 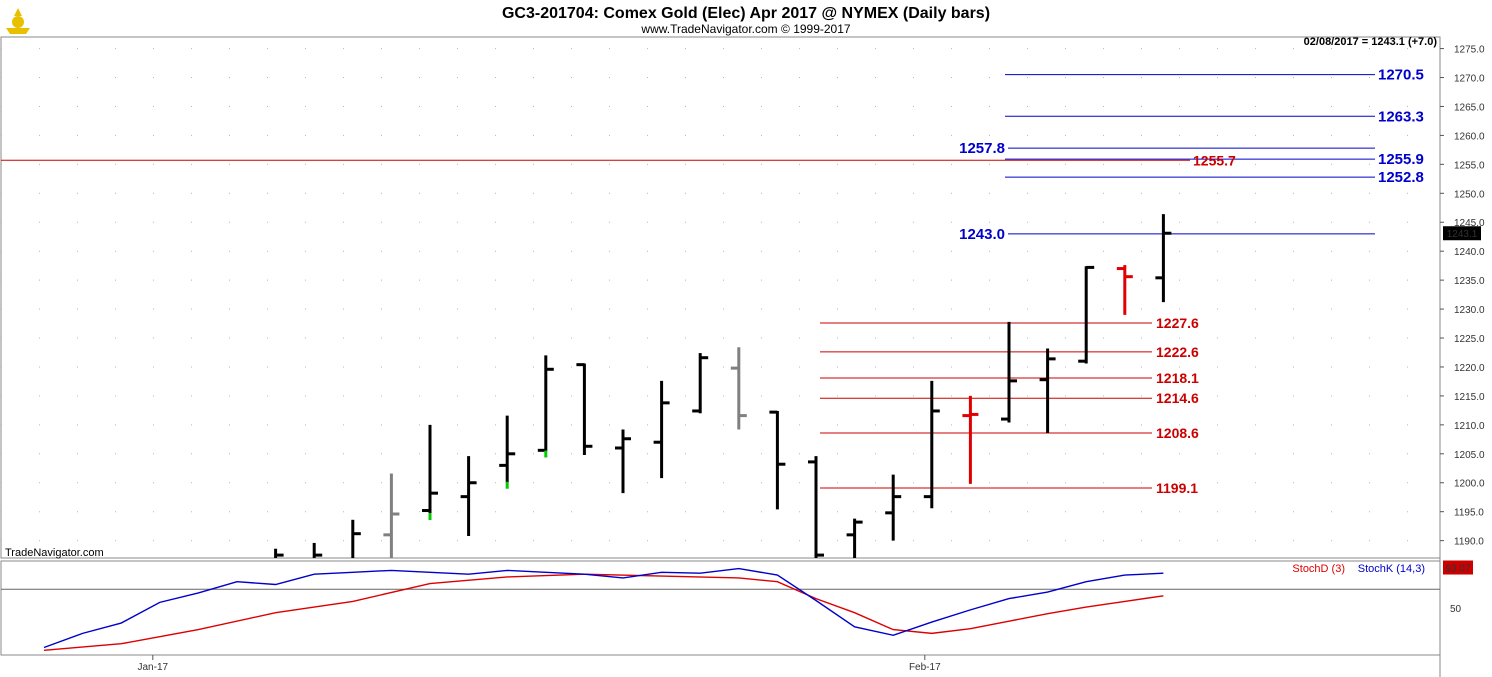 What do you see at coordinates (1401, 75) in the screenshot?
I see `level-label: 1270.5` at bounding box center [1401, 75].